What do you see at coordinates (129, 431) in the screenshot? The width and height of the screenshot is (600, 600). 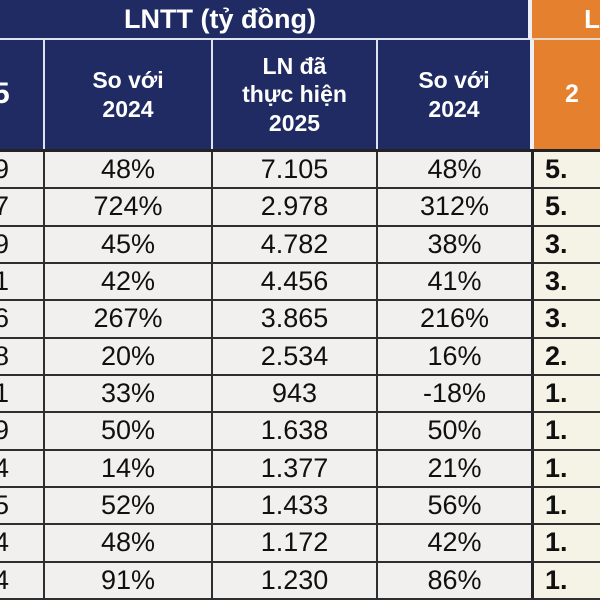 I see `cell-vs-2024-a: 50%` at bounding box center [129, 431].